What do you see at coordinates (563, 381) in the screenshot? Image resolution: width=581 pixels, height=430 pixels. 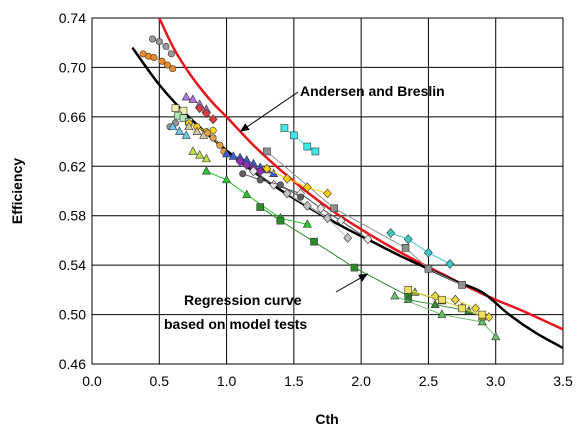 I see `x-tick-label: 3.5` at bounding box center [563, 381].